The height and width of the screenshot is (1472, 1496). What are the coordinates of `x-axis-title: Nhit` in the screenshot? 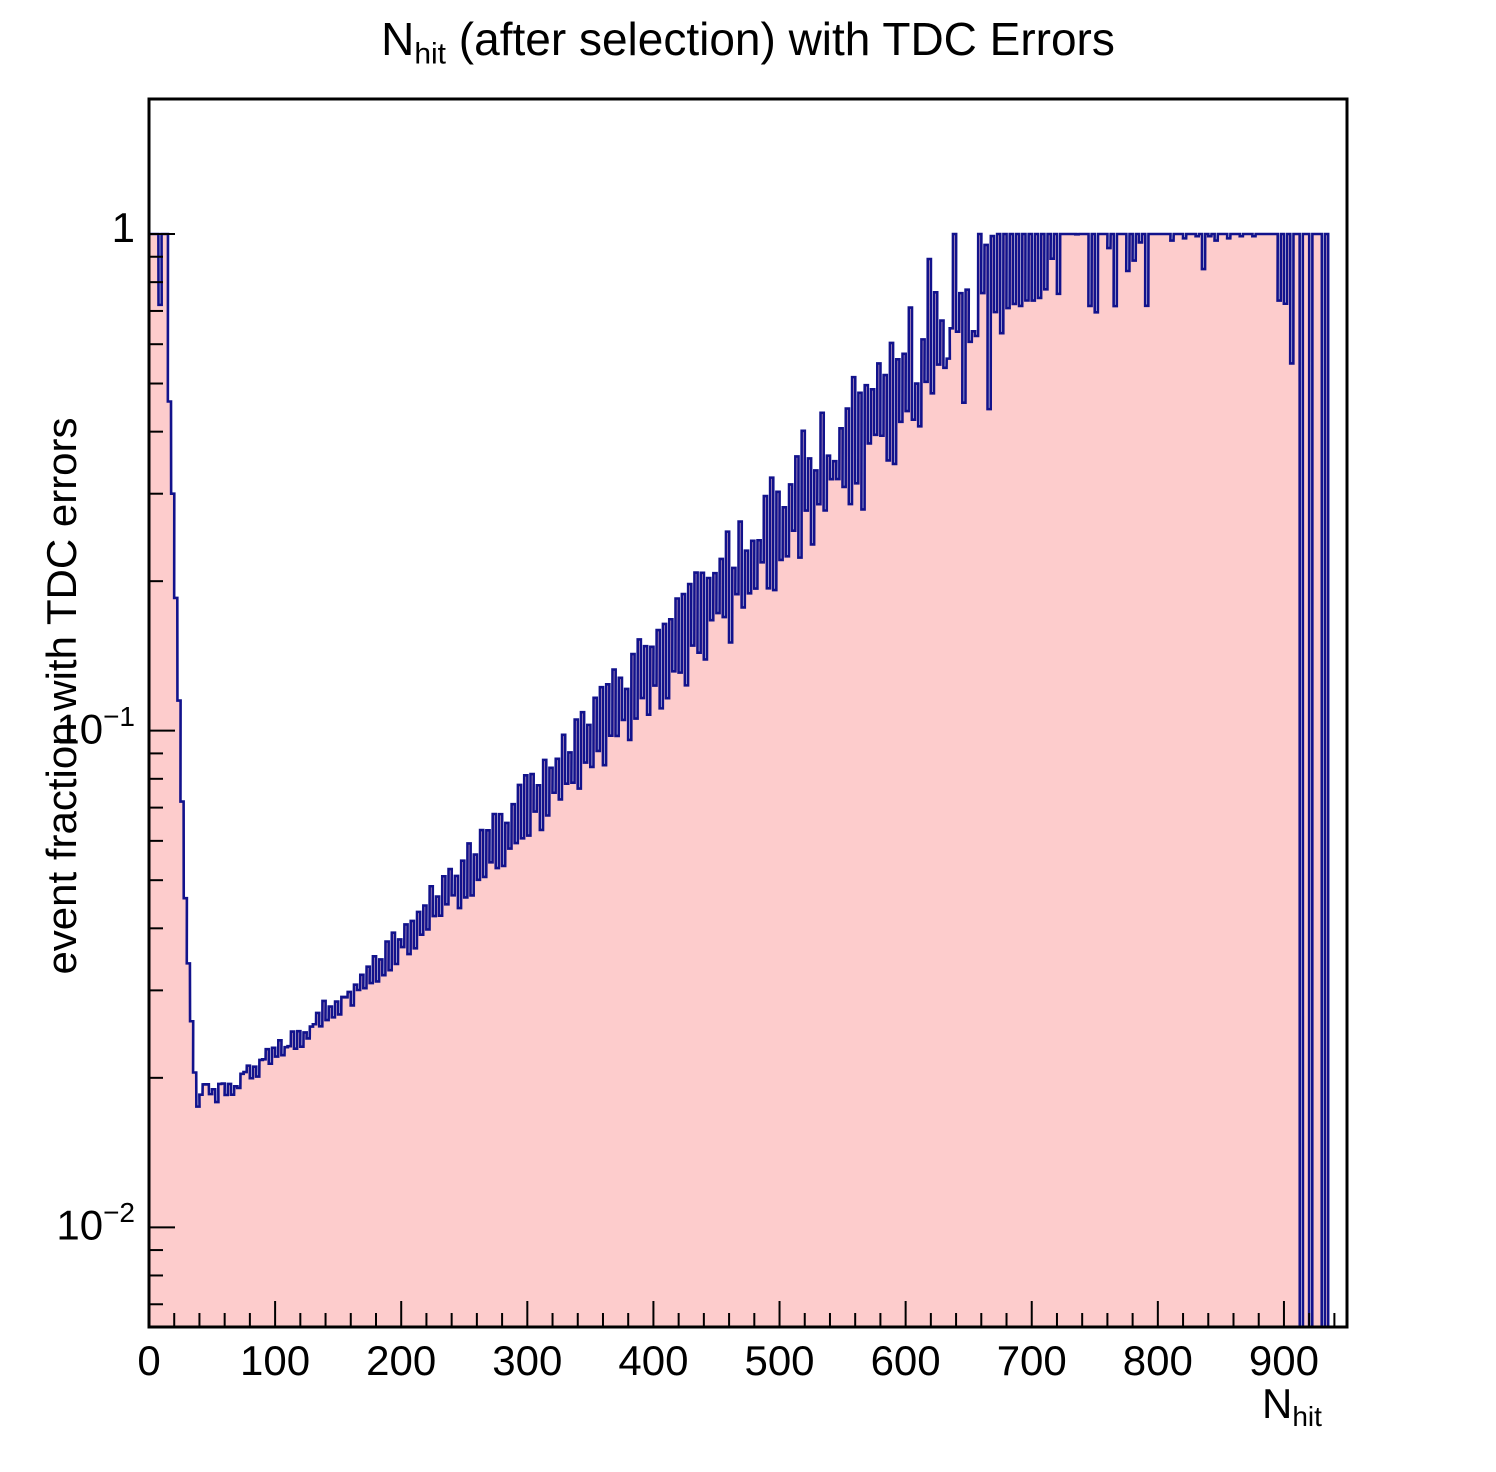 It's located at (1292, 1406).